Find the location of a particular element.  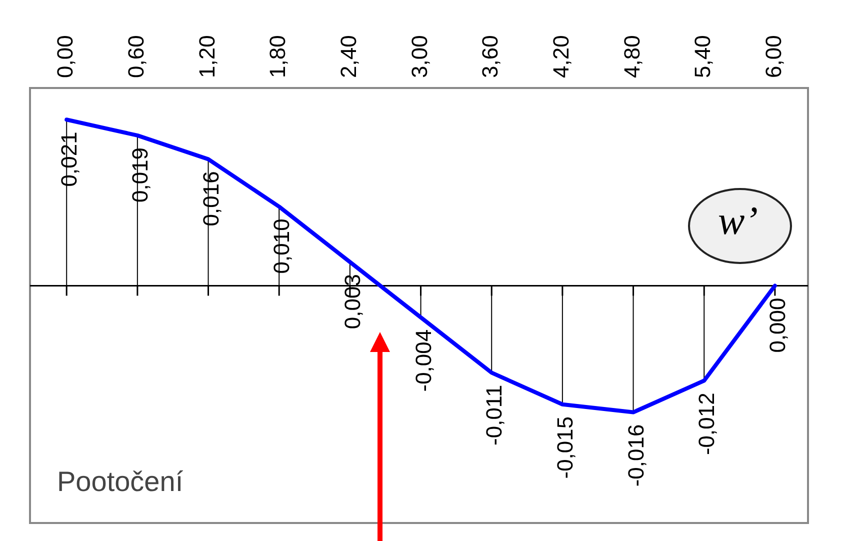

data-label: -0,016 is located at coordinates (635, 455).